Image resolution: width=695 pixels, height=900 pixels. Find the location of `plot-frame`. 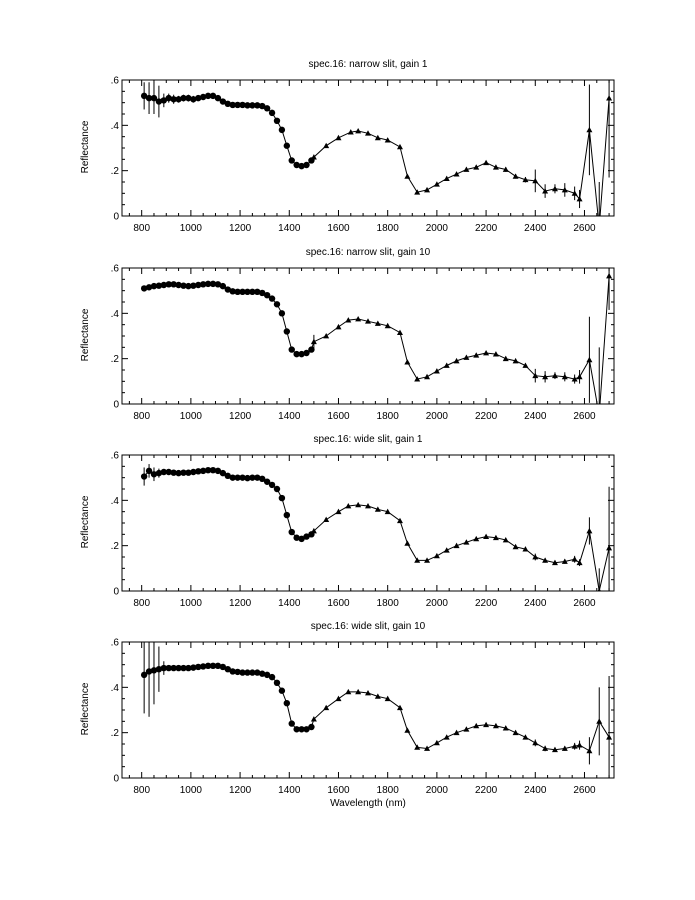

plot-frame is located at coordinates (368, 710).